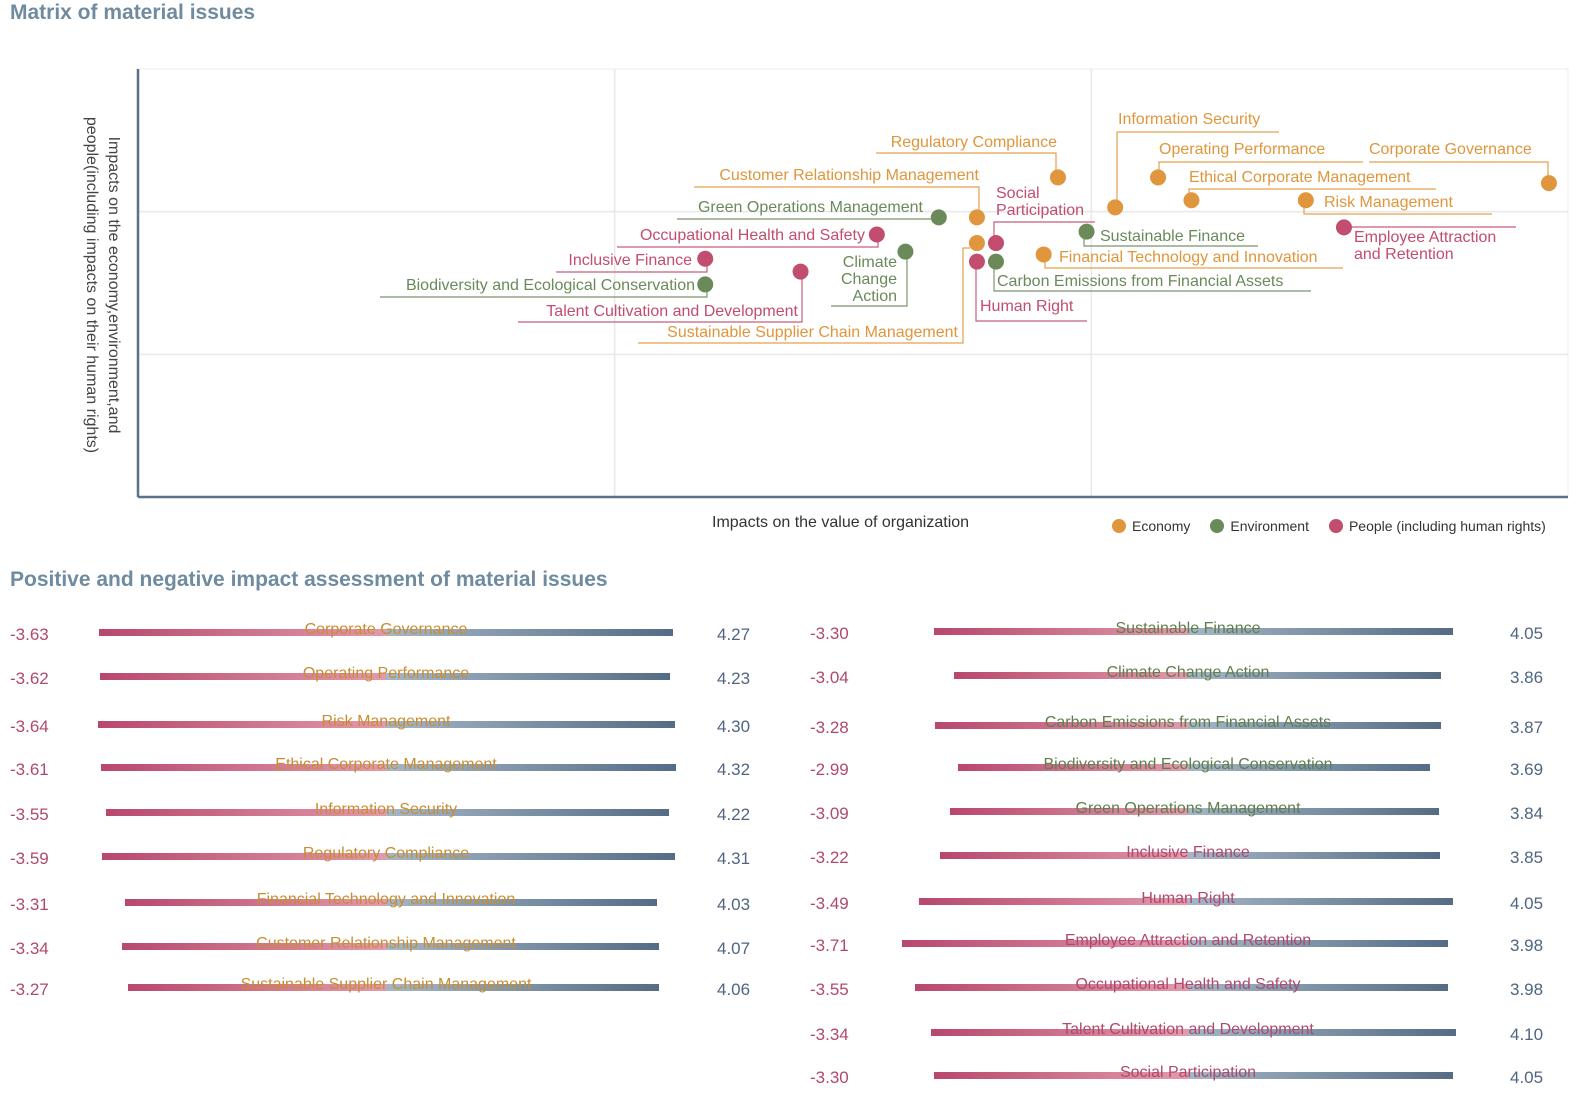 This screenshot has width=1586, height=1113. Describe the element at coordinates (1425, 237) in the screenshot. I see `point-label-line: Employee Attraction` at that location.